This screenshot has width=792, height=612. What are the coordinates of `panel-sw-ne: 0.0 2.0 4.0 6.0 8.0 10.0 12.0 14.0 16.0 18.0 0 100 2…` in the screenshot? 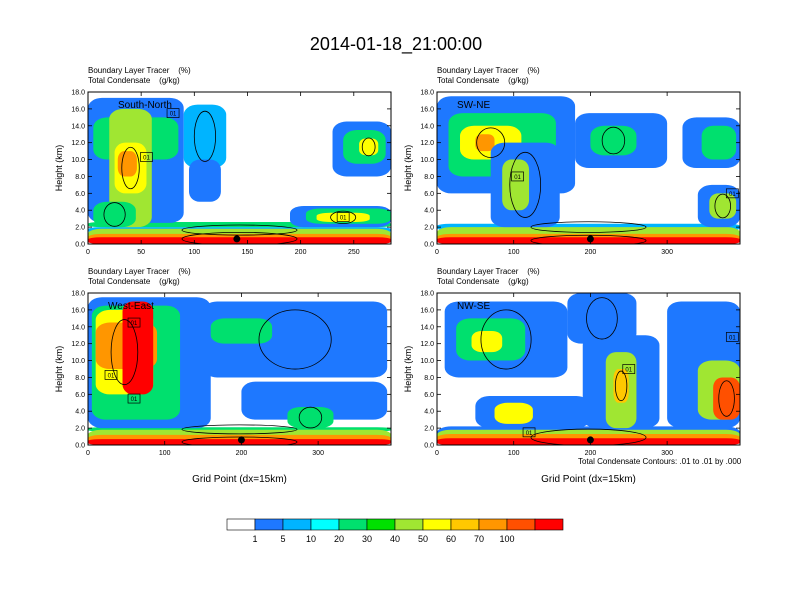 It's located at (572, 161).